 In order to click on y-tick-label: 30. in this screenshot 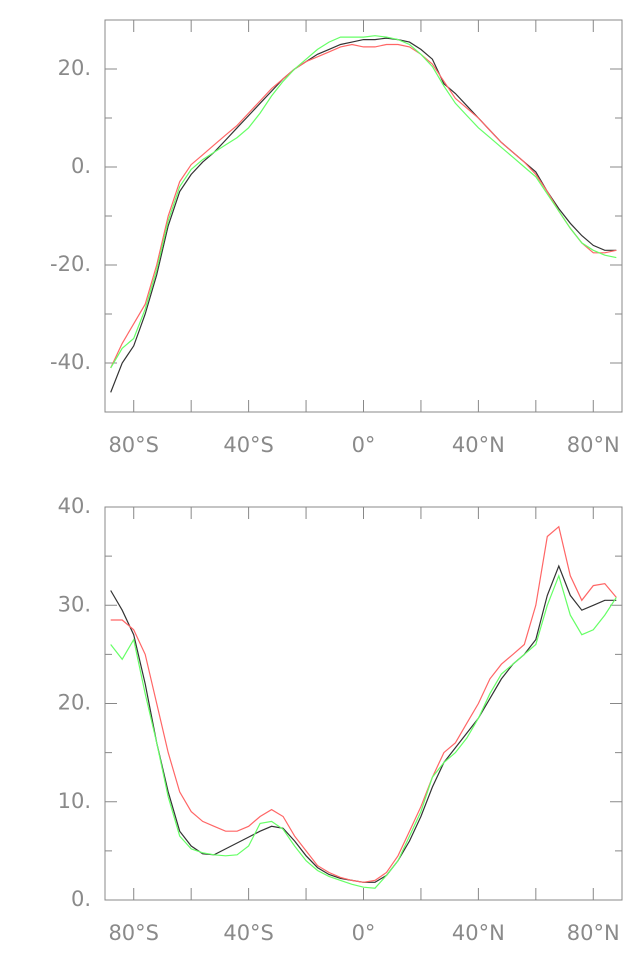, I will do `click(74, 604)`.